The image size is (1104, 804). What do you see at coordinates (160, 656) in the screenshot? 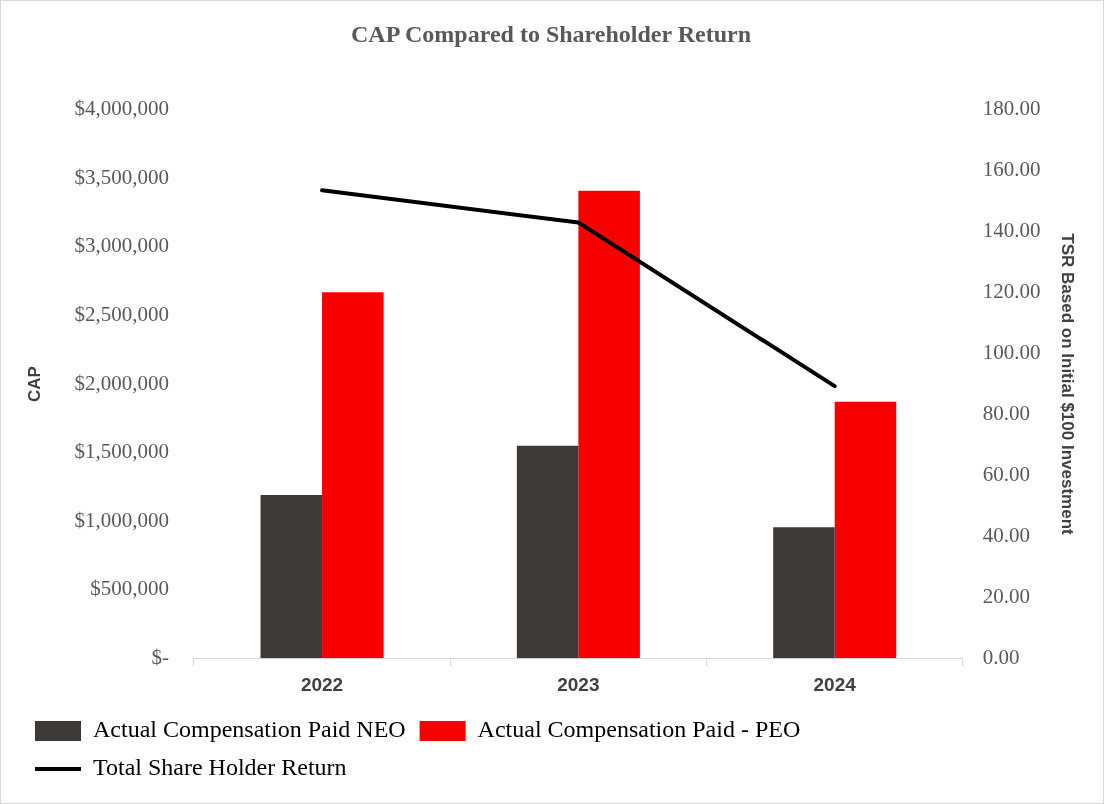
I see `y-tick-label: $-` at bounding box center [160, 656].